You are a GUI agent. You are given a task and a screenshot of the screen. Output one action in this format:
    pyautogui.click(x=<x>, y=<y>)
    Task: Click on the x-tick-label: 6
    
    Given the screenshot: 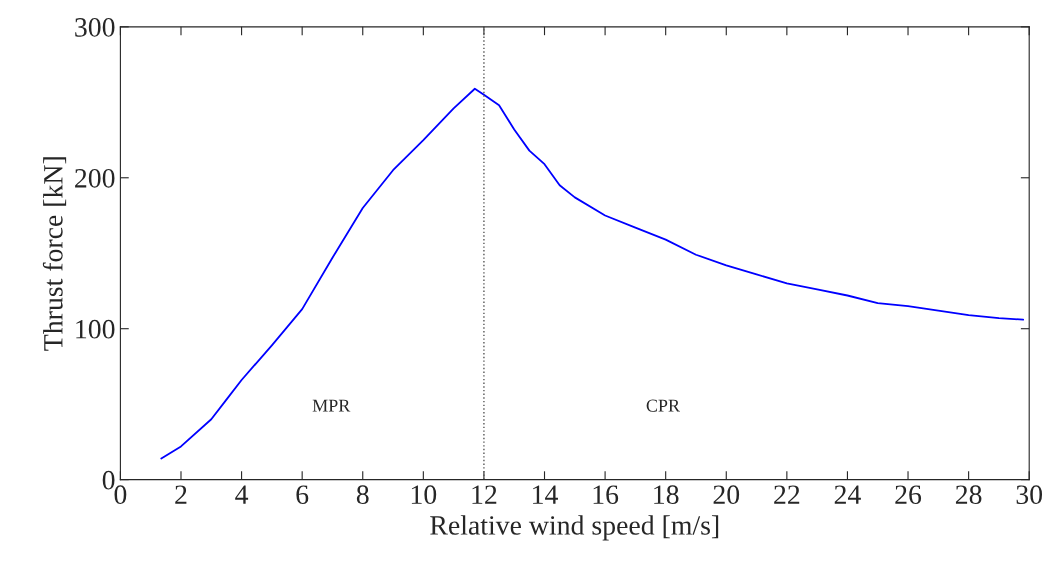 What is the action you would take?
    pyautogui.click(x=302, y=495)
    